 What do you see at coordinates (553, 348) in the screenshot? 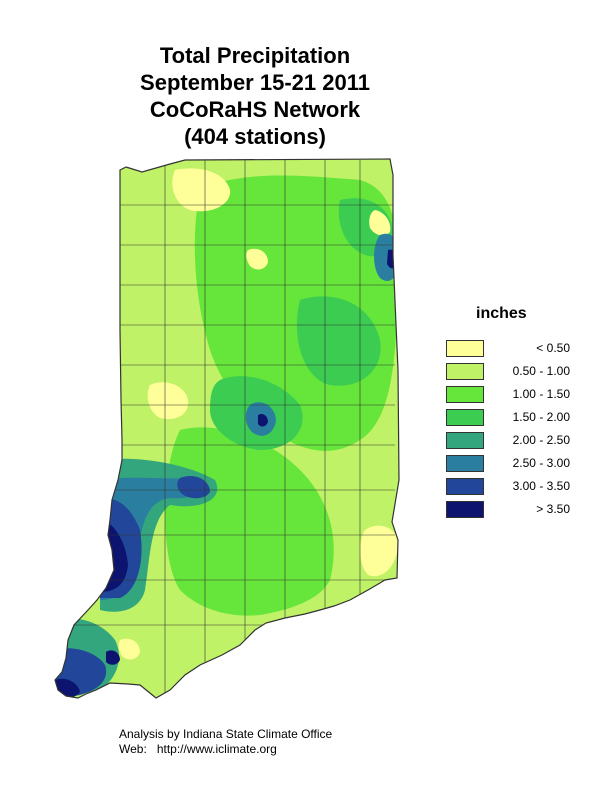
I see `legend-label: < 0.50` at bounding box center [553, 348].